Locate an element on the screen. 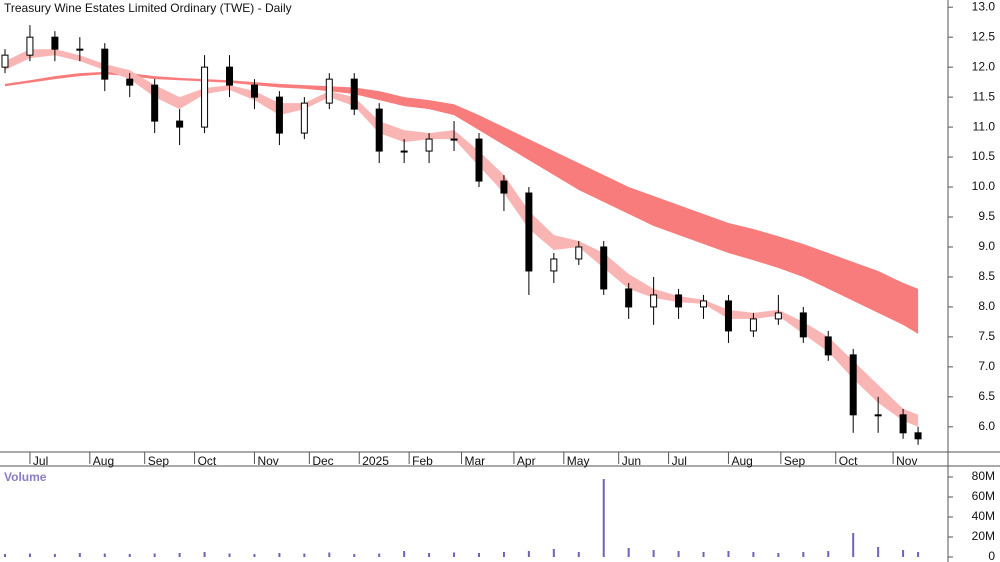 Image resolution: width=1000 pixels, height=562 pixels. y-tick-label: 11.5 is located at coordinates (984, 96).